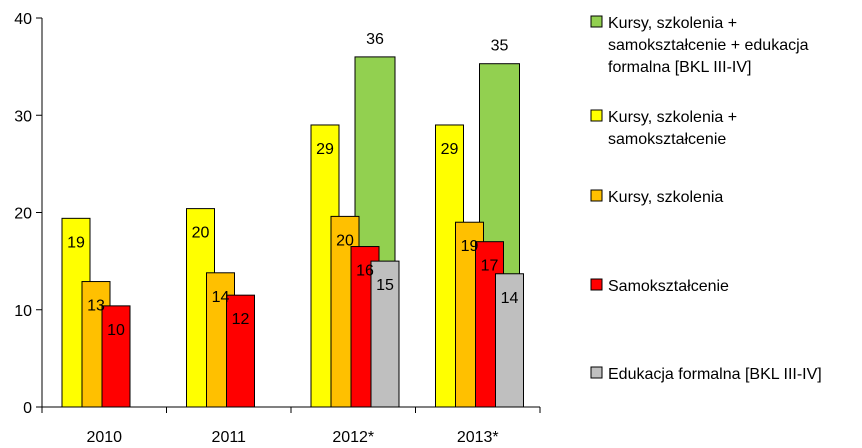 The height and width of the screenshot is (448, 862). What do you see at coordinates (715, 374) in the screenshot?
I see `legend-label-edukacja_formalna-0: Edukacja formalna [BKL III-IV]` at bounding box center [715, 374].